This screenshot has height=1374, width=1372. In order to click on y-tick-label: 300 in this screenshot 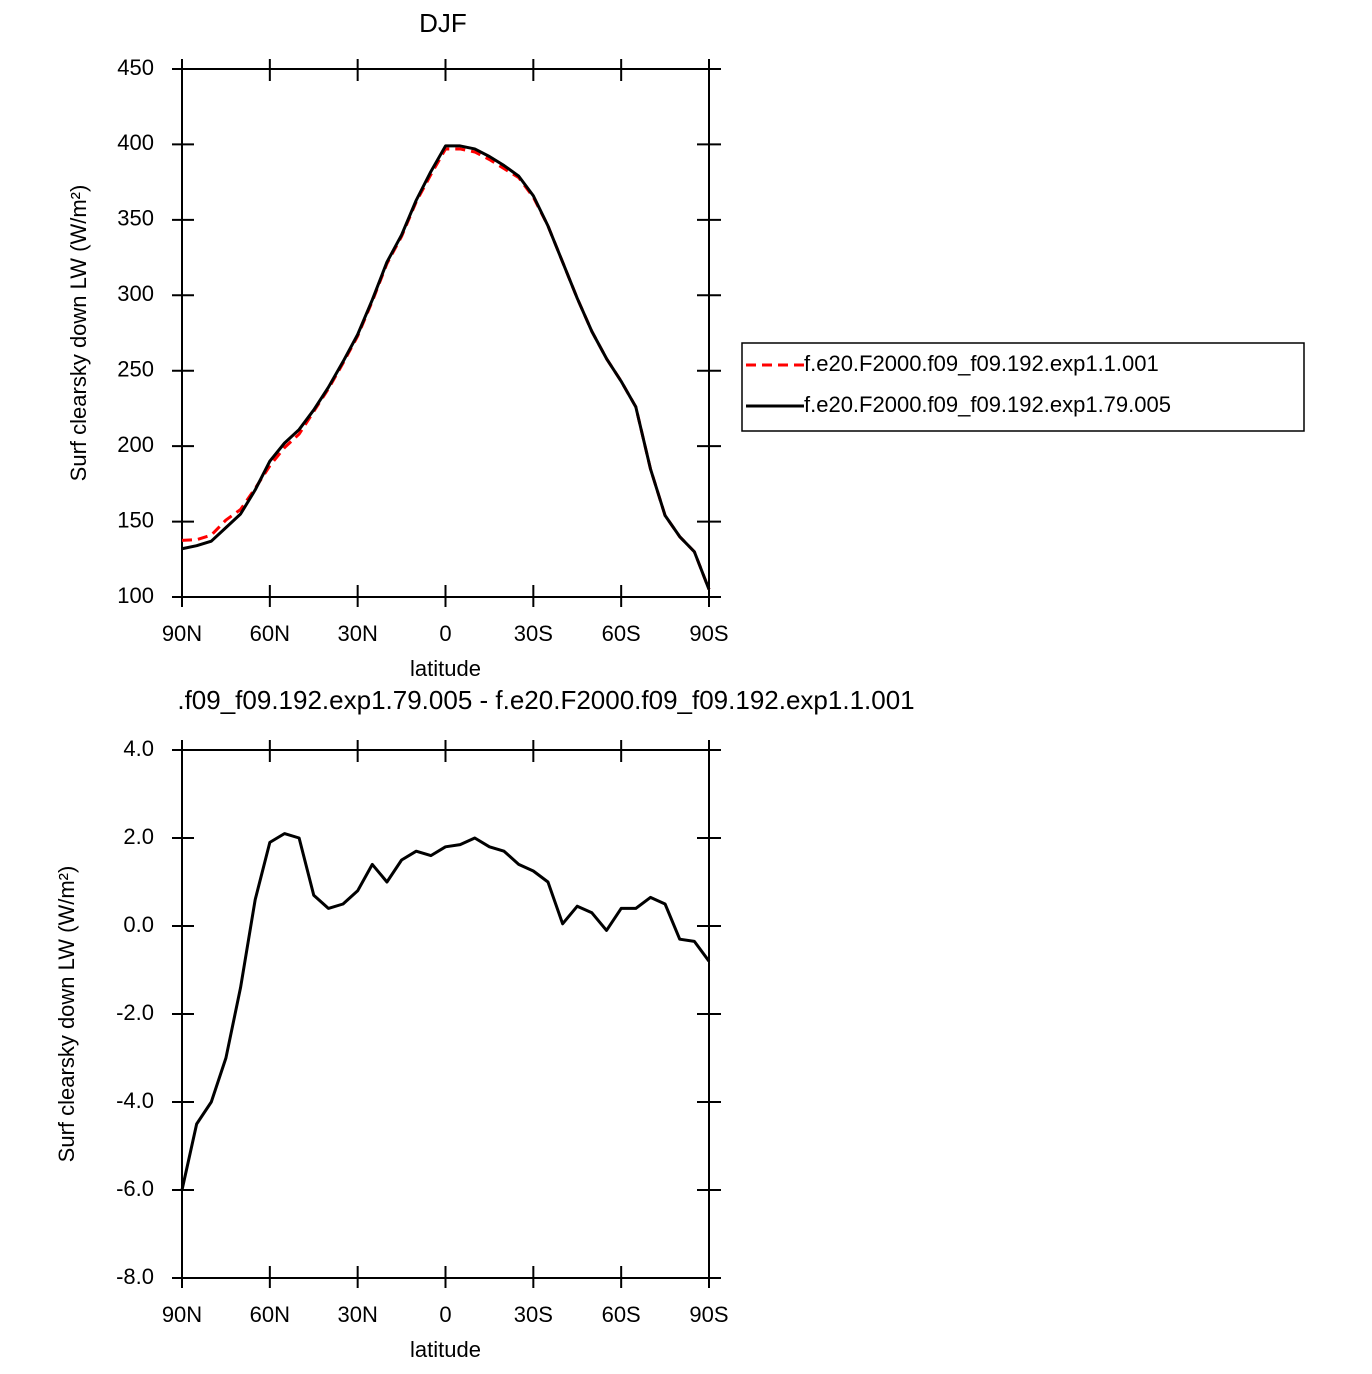, I will do `click(135, 293)`.